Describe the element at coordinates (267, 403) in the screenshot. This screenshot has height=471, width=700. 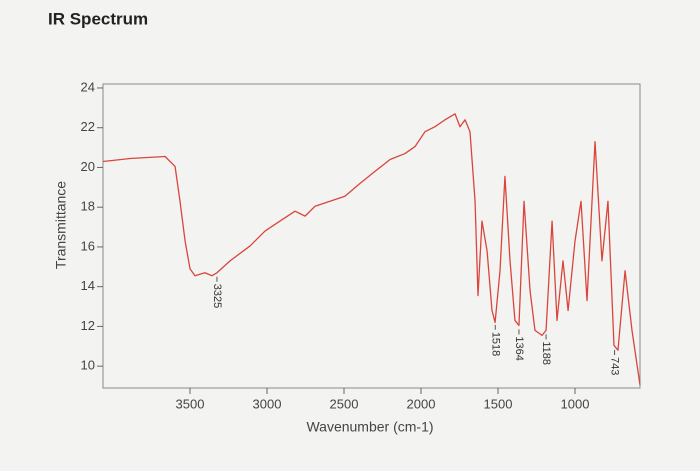
I see `x-tick-label: 3000` at that location.